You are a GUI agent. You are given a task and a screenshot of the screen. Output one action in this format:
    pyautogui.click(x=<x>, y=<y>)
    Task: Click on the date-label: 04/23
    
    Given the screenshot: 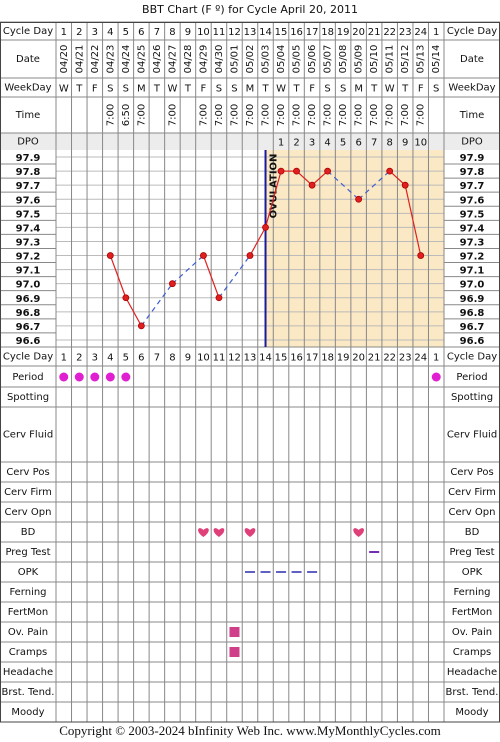 What is the action you would take?
    pyautogui.click(x=110, y=59)
    